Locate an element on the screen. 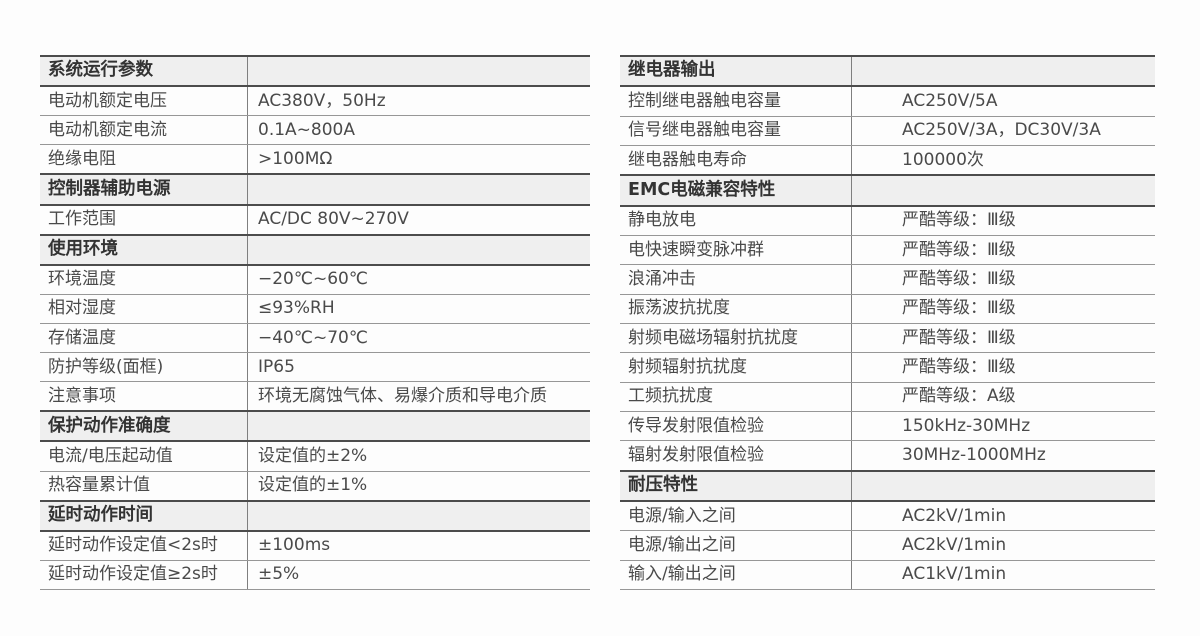 The image size is (1200, 636). section-header-row: 系统运行参数 is located at coordinates (315, 70).